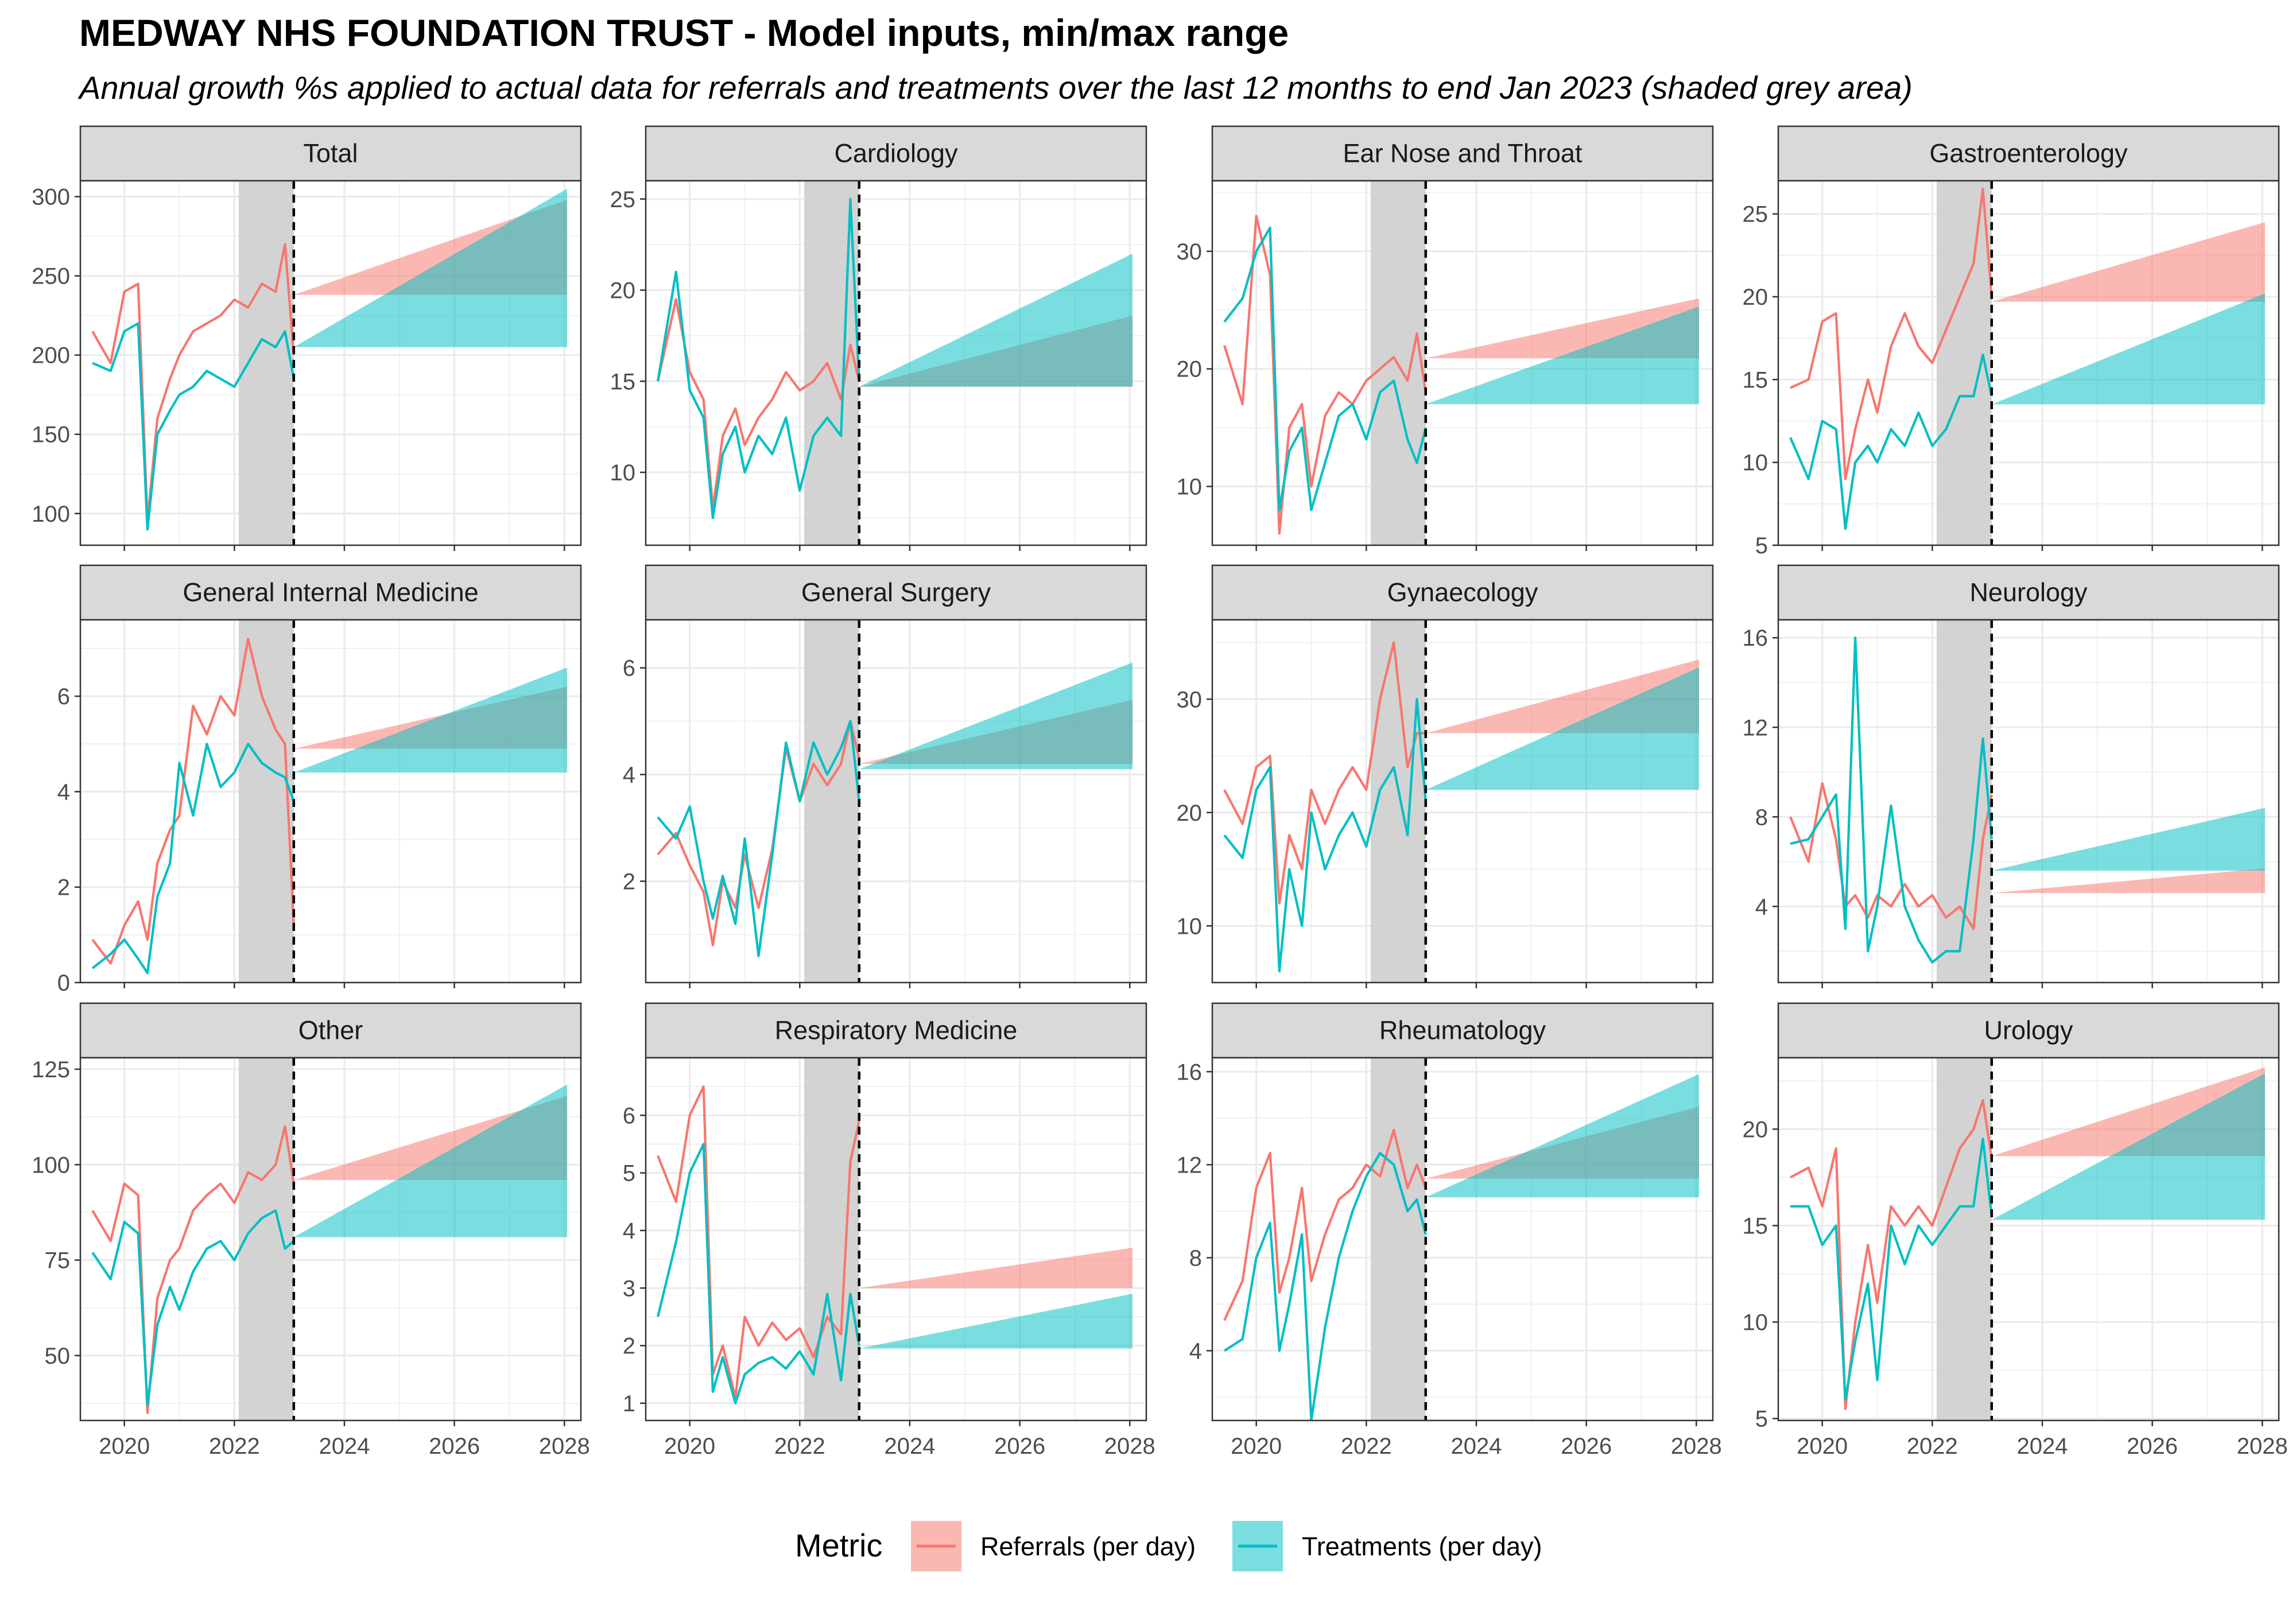  Describe the element at coordinates (1755, 214) in the screenshot. I see `y-tick-label: 25` at that location.